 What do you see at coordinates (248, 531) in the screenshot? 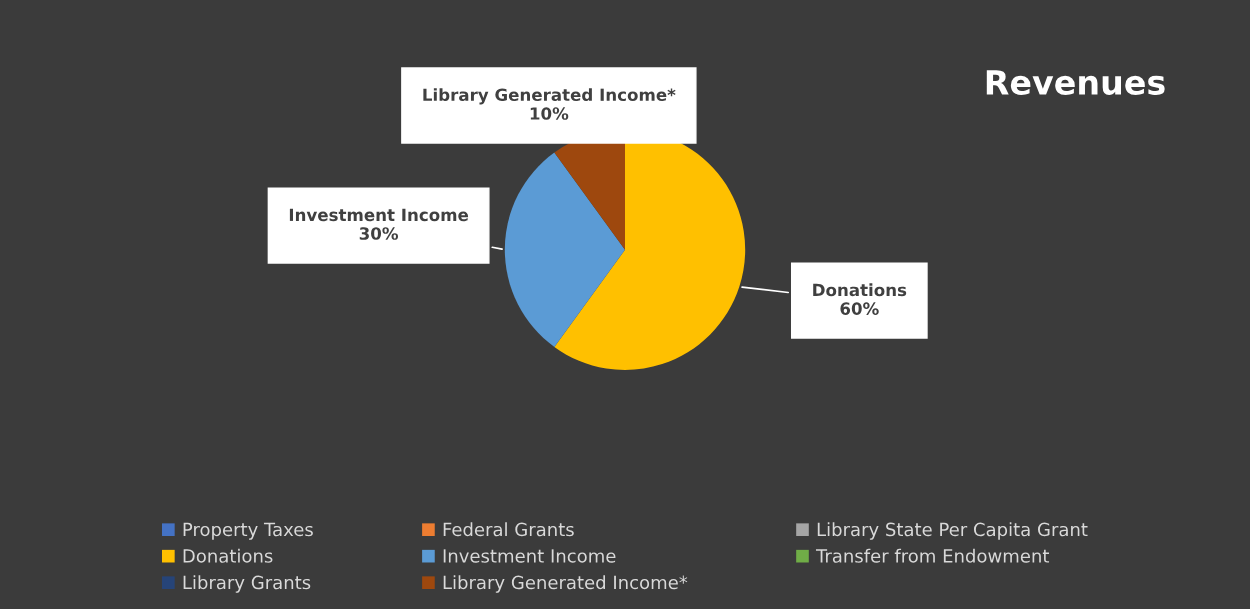
I see `legend-label: Property Taxes` at bounding box center [248, 531].